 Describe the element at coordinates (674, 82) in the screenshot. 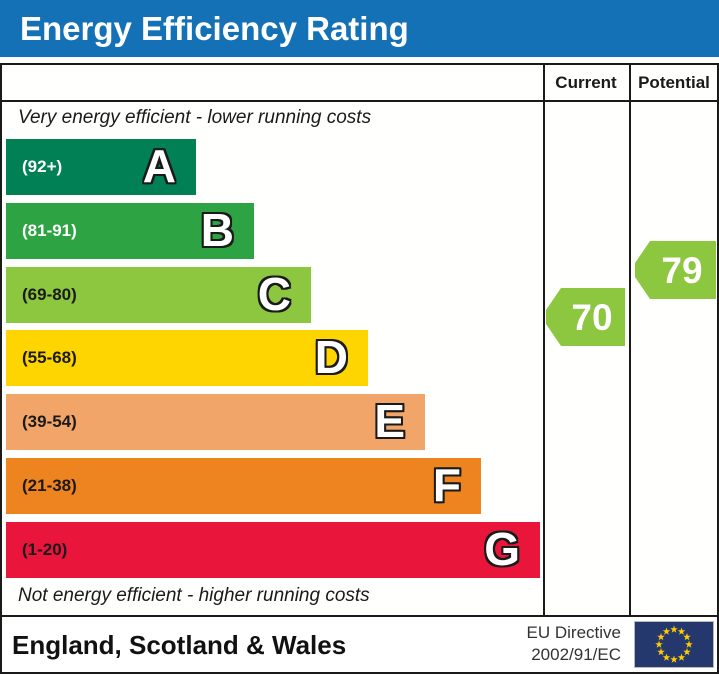

I see `column-header-potential: Potential` at that location.